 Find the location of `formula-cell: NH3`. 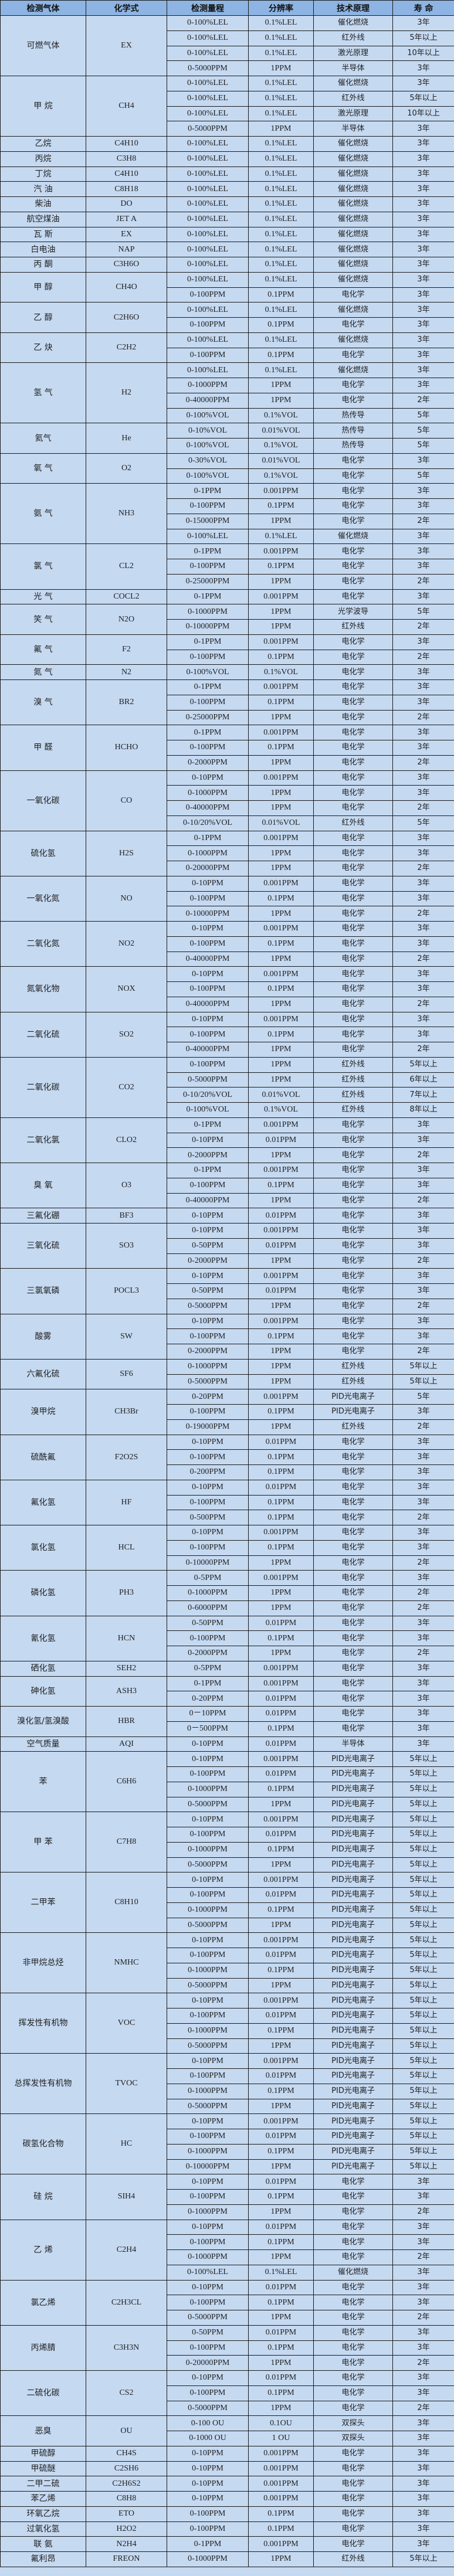

formula-cell: NH3 is located at coordinates (126, 514).